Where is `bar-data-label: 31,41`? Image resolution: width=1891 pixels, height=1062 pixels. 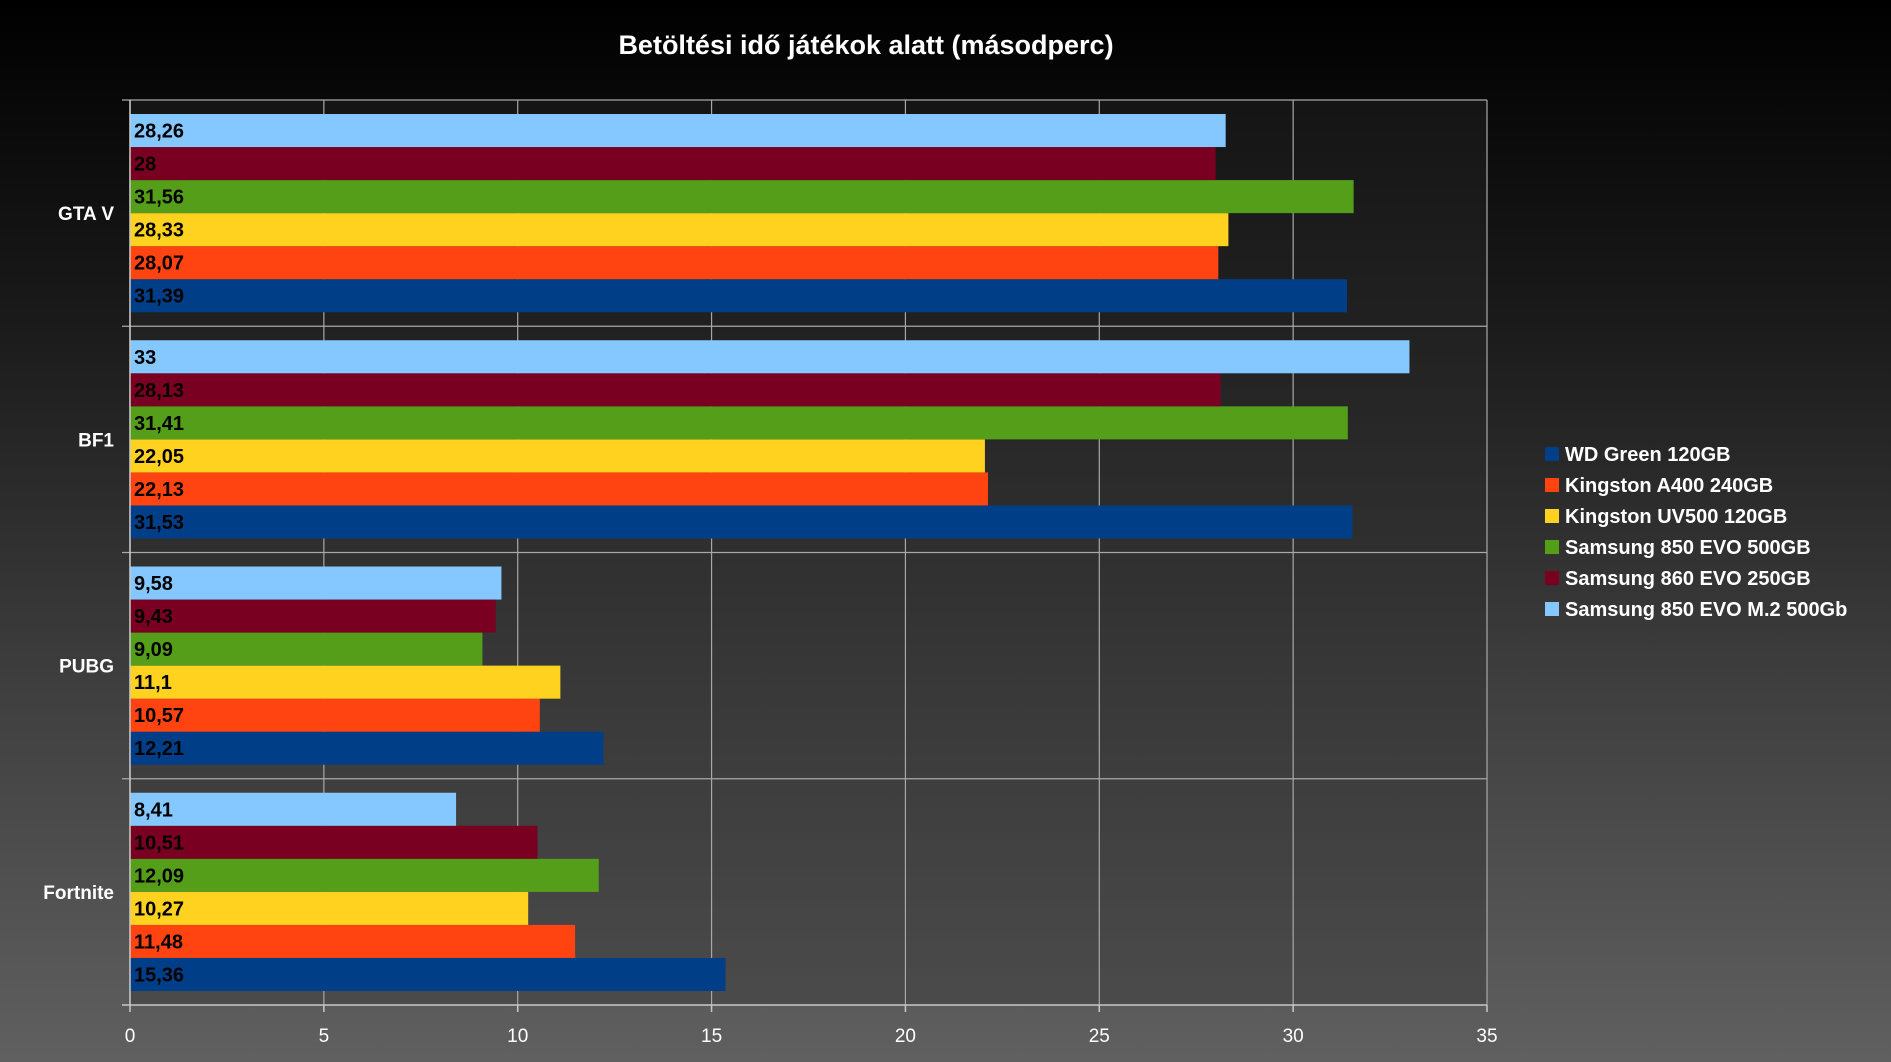
bar-data-label: 31,41 is located at coordinates (159, 424).